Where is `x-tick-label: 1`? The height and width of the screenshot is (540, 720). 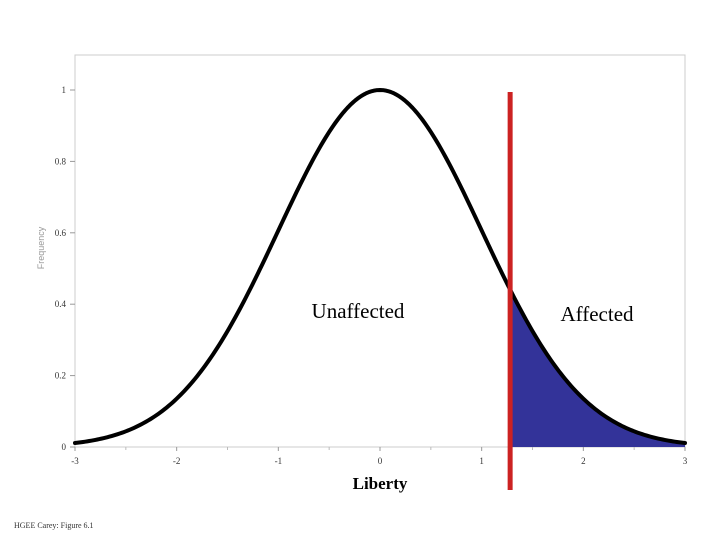
x-tick-label: 1 is located at coordinates (481, 461).